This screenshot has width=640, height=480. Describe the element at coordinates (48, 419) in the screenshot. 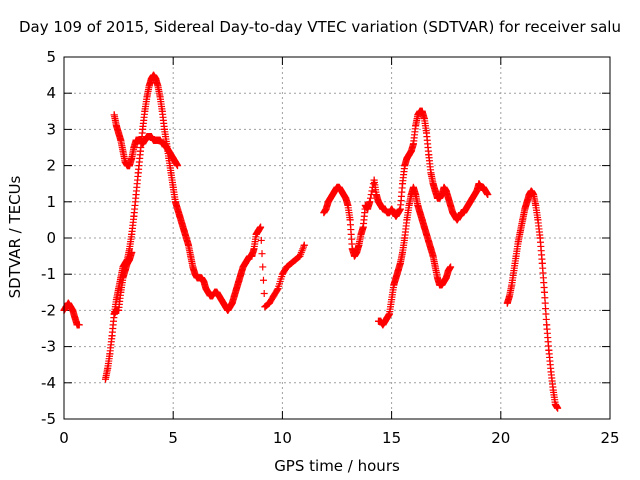

I see `y-tick-label: -5` at that location.